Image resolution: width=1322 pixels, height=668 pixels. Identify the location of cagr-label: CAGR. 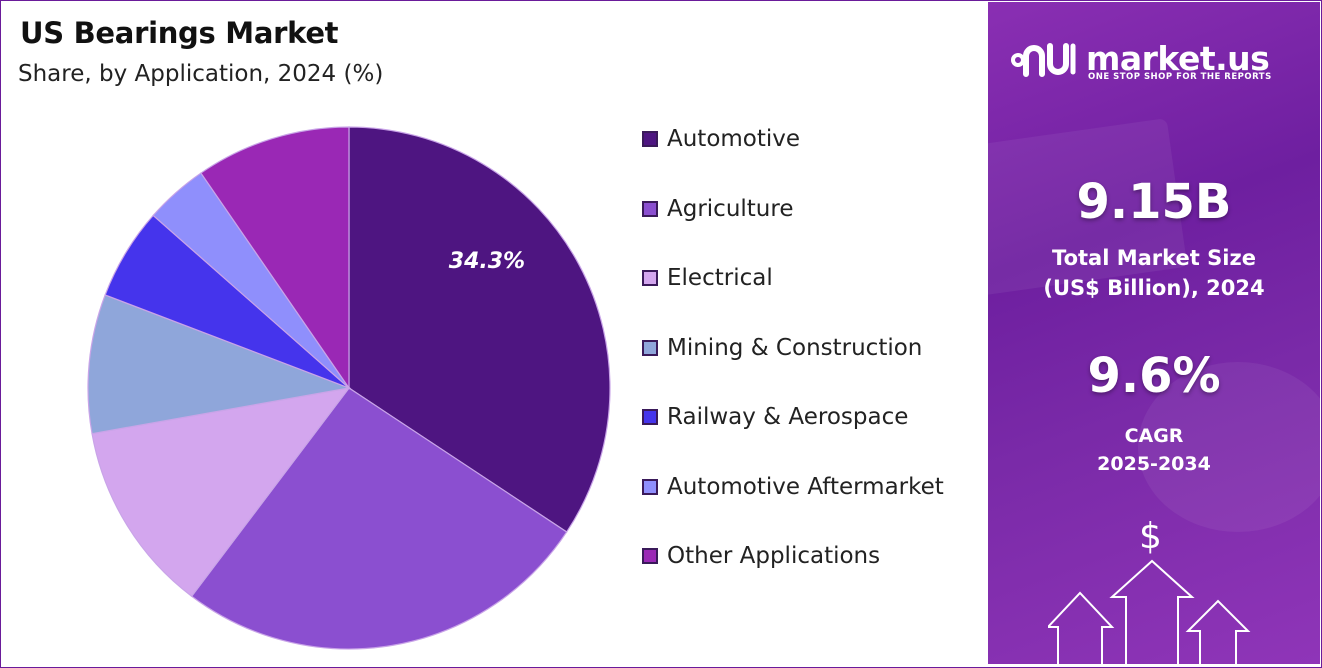
(1154, 436).